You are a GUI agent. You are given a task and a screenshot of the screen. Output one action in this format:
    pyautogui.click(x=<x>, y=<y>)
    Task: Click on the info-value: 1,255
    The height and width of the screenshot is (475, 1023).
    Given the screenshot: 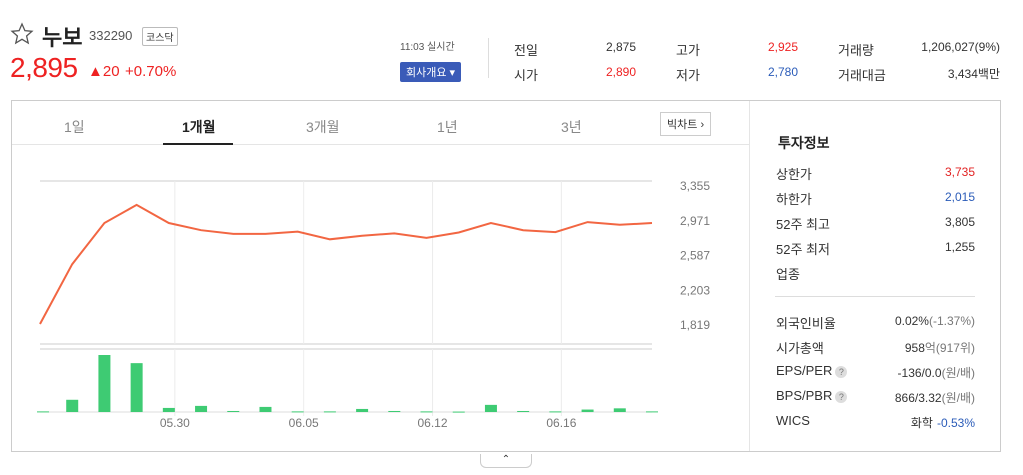 What is the action you would take?
    pyautogui.click(x=959, y=247)
    